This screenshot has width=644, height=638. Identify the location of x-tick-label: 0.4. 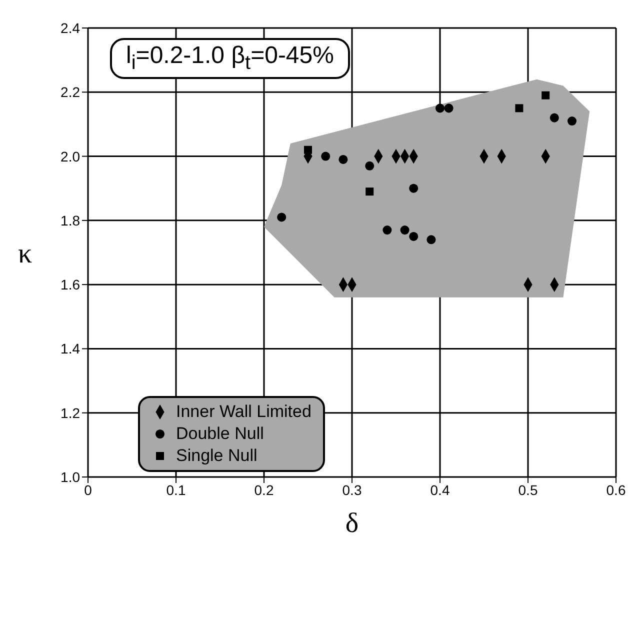
(440, 490).